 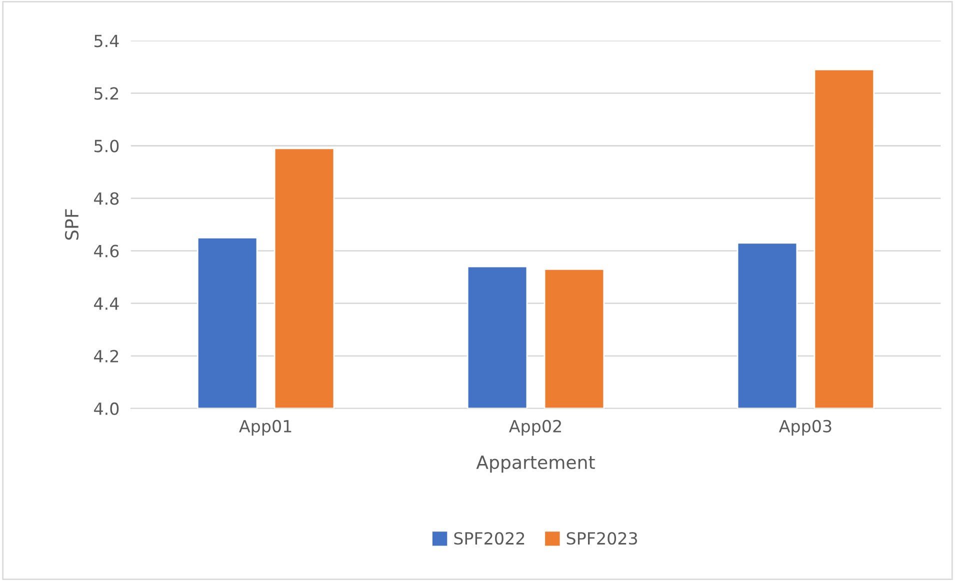 What do you see at coordinates (602, 538) in the screenshot?
I see `legend-label: SPF2023` at bounding box center [602, 538].